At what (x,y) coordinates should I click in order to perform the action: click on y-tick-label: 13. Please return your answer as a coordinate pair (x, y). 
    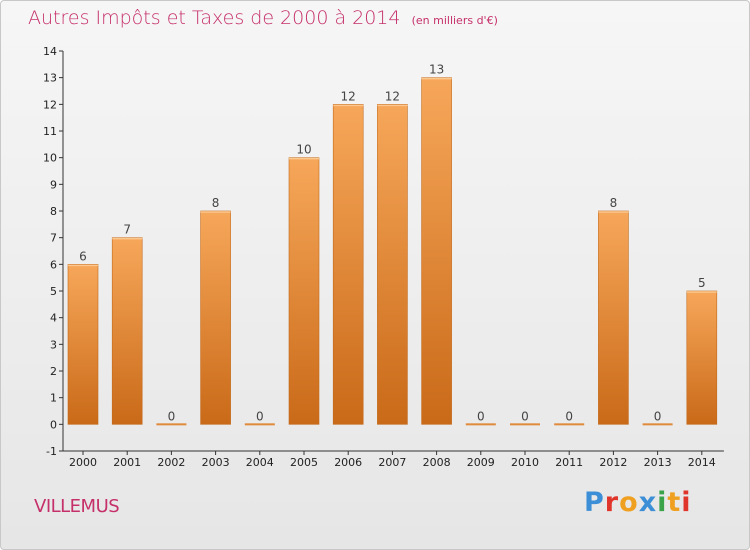
    Looking at the image, I should click on (50, 78).